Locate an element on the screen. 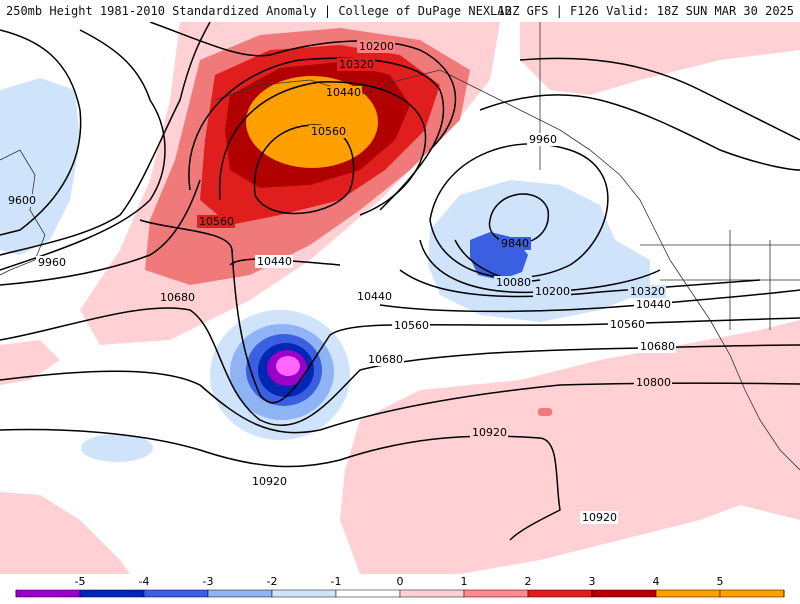 The width and height of the screenshot is (800, 604). colorbar-svg: -5 -4 -3 -2 -1 0 1 2 3 4 5 is located at coordinates (400, 586).